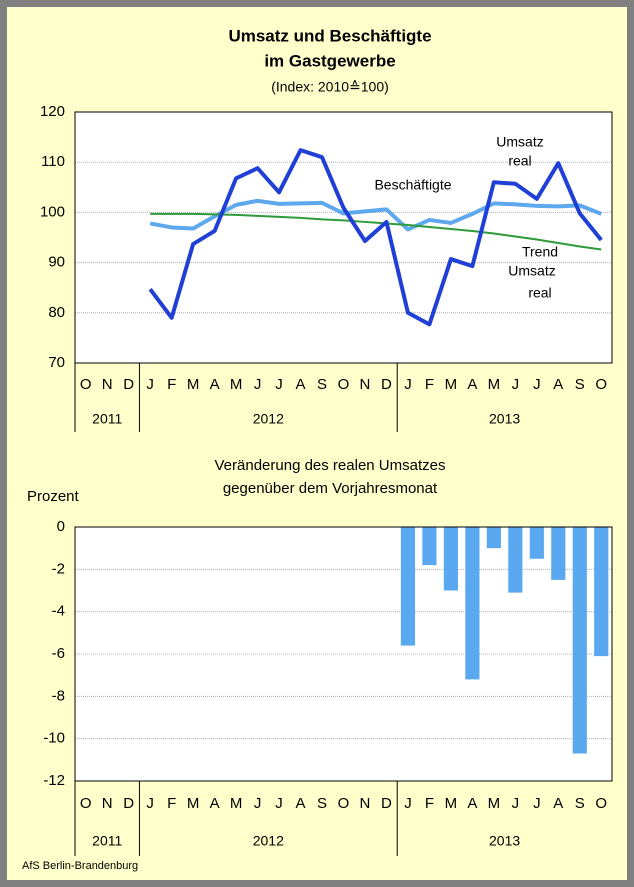 The width and height of the screenshot is (634, 887). What do you see at coordinates (56, 312) in the screenshot?
I see `y-tick-label: 80` at bounding box center [56, 312].